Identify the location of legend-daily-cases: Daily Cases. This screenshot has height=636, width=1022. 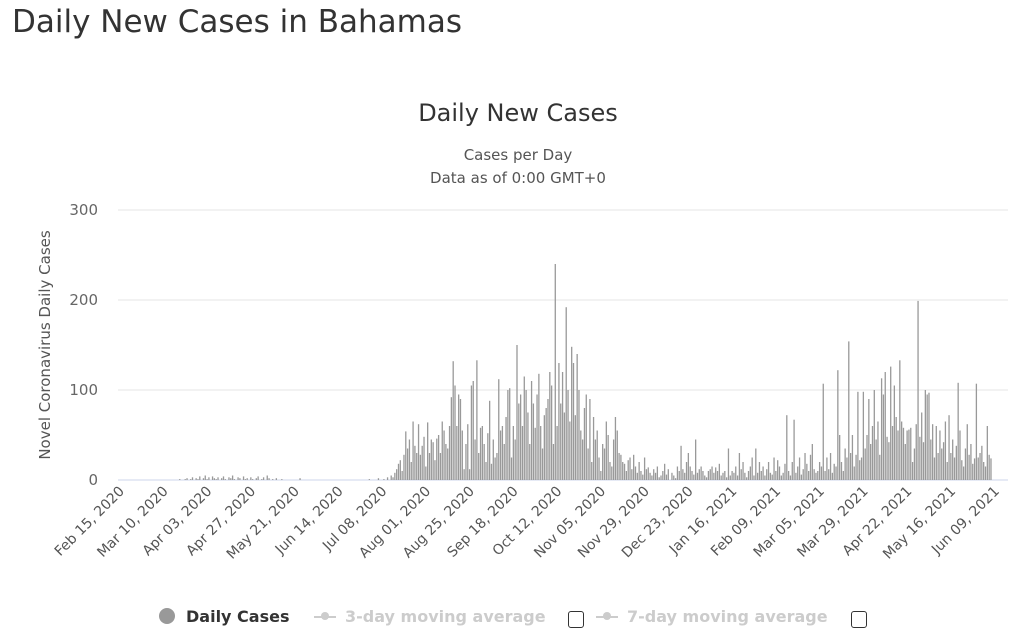
(238, 616).